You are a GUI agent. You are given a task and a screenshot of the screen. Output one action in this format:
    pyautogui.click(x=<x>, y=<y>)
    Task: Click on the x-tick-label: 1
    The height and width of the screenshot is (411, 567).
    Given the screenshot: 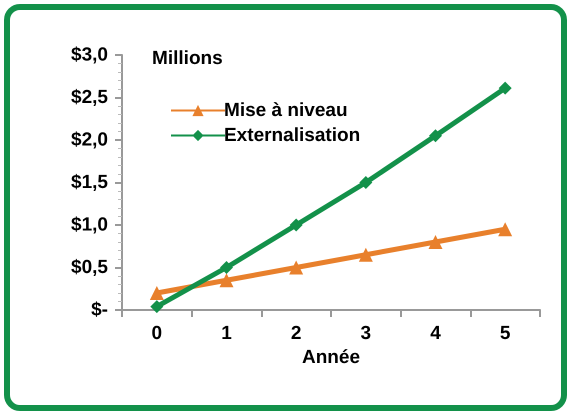 What is the action you would take?
    pyautogui.click(x=226, y=333)
    